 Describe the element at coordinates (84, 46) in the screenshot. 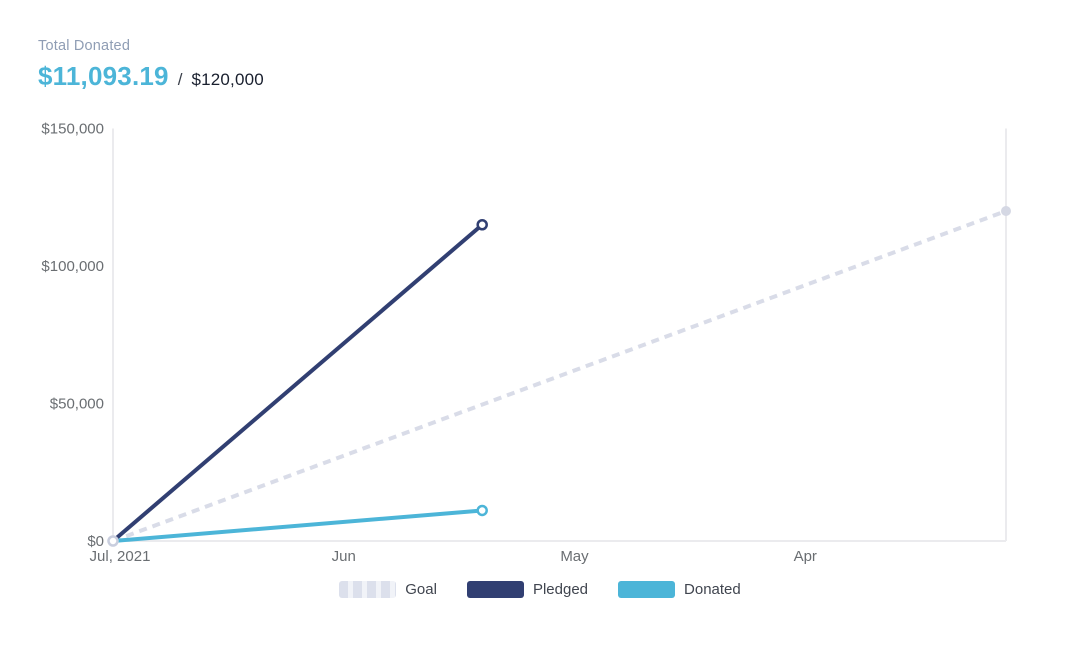

I see `header-title: Total Donated` at that location.